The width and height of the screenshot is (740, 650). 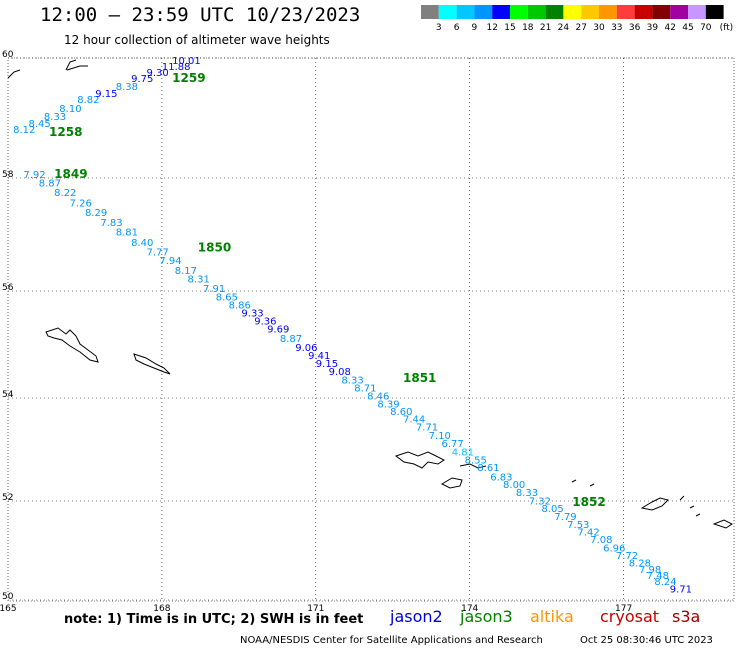 I want to click on wave-height-track_b-5: 7.83, so click(x=111, y=223).